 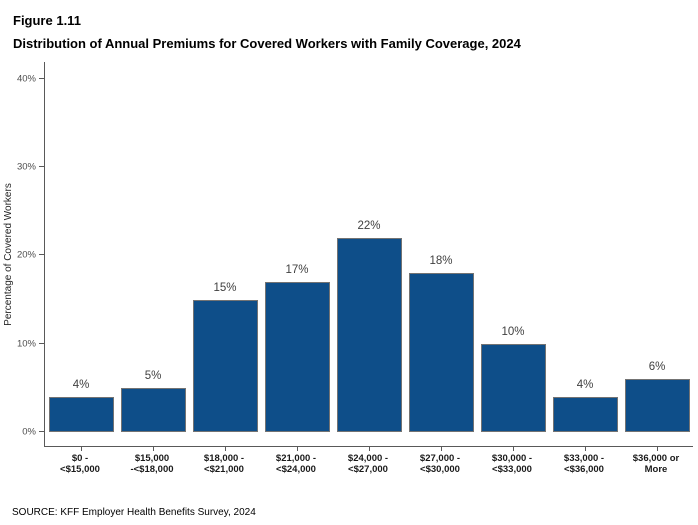 I want to click on y-tick-label: 30%, so click(x=26, y=167).